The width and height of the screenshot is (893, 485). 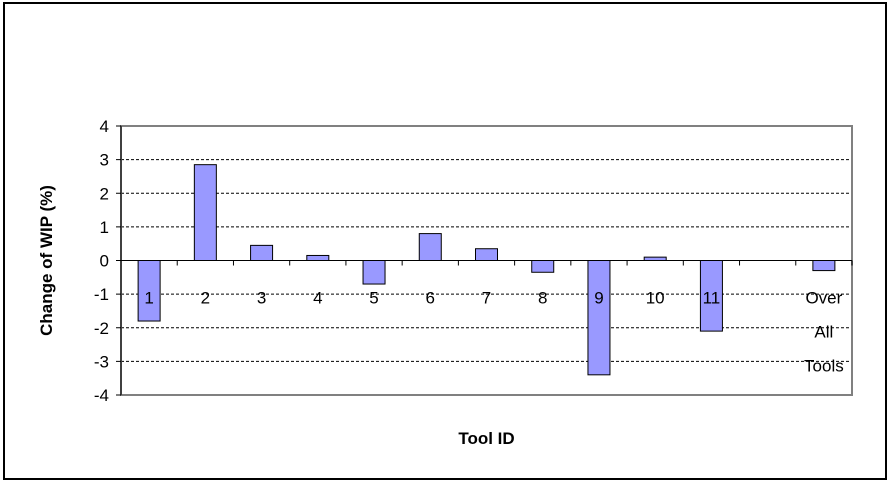 I want to click on x-tick-label: 3, so click(x=261, y=298).